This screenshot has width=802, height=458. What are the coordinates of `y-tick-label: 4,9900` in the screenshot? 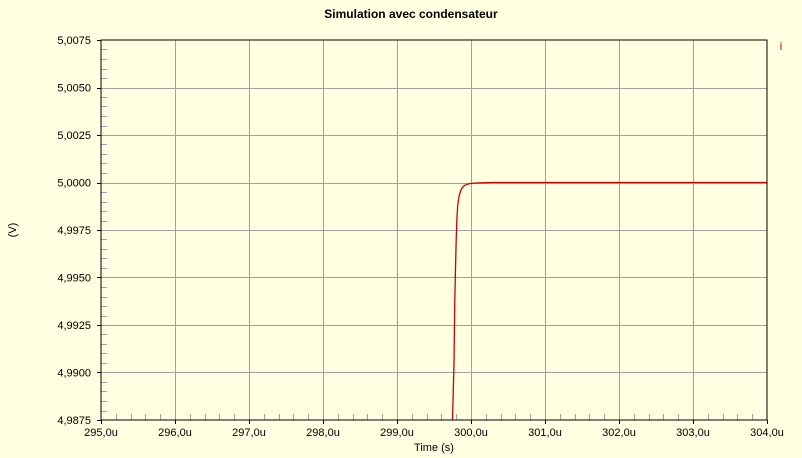 It's located at (74, 374).